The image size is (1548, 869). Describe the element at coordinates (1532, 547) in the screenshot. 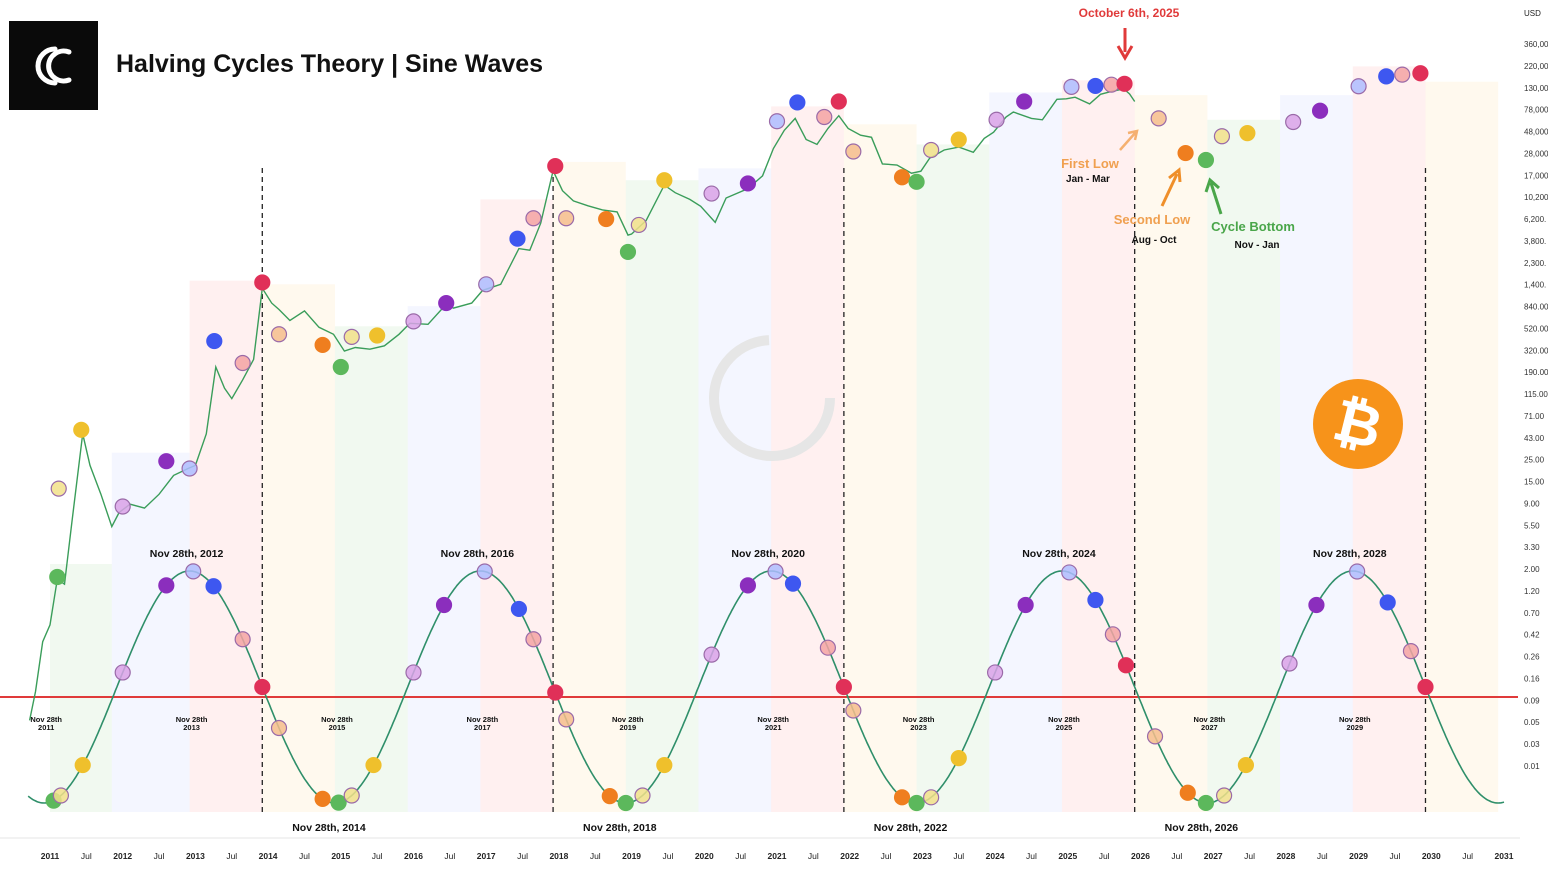

I see `y-tick-label: 3.30` at that location.